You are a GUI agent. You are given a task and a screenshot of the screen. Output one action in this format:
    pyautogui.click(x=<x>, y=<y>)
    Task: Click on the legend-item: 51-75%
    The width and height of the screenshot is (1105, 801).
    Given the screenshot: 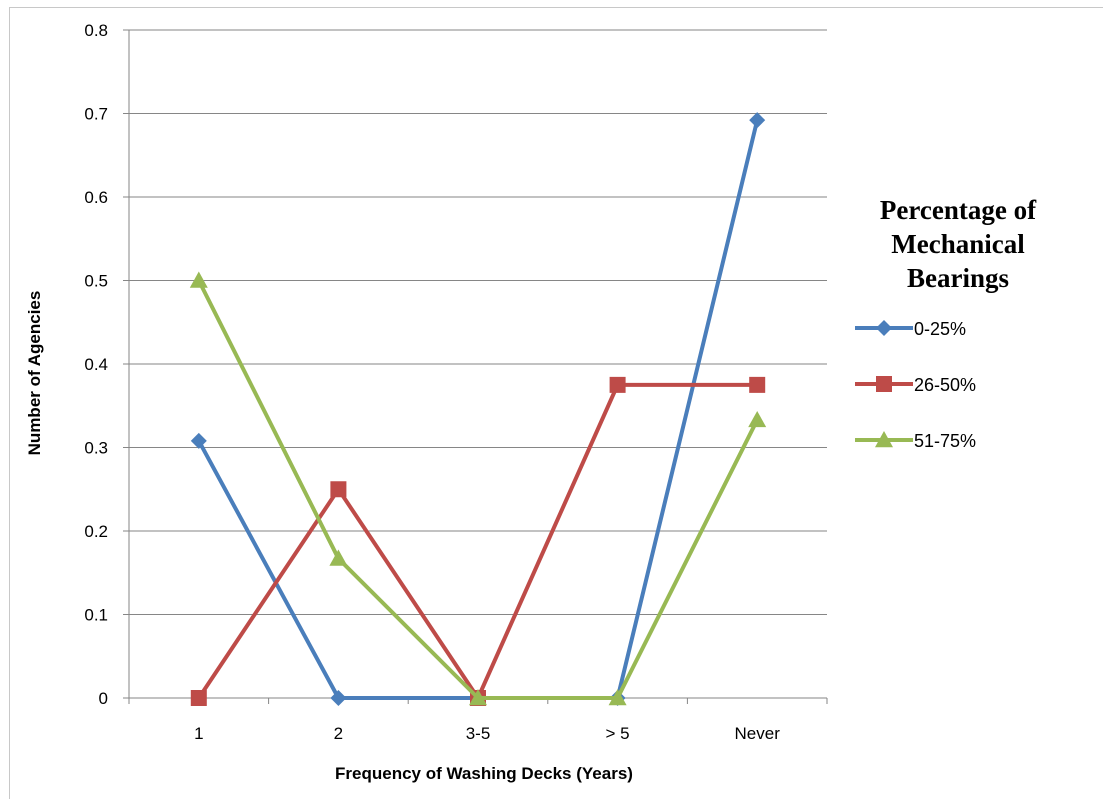 What is the action you would take?
    pyautogui.click(x=915, y=441)
    